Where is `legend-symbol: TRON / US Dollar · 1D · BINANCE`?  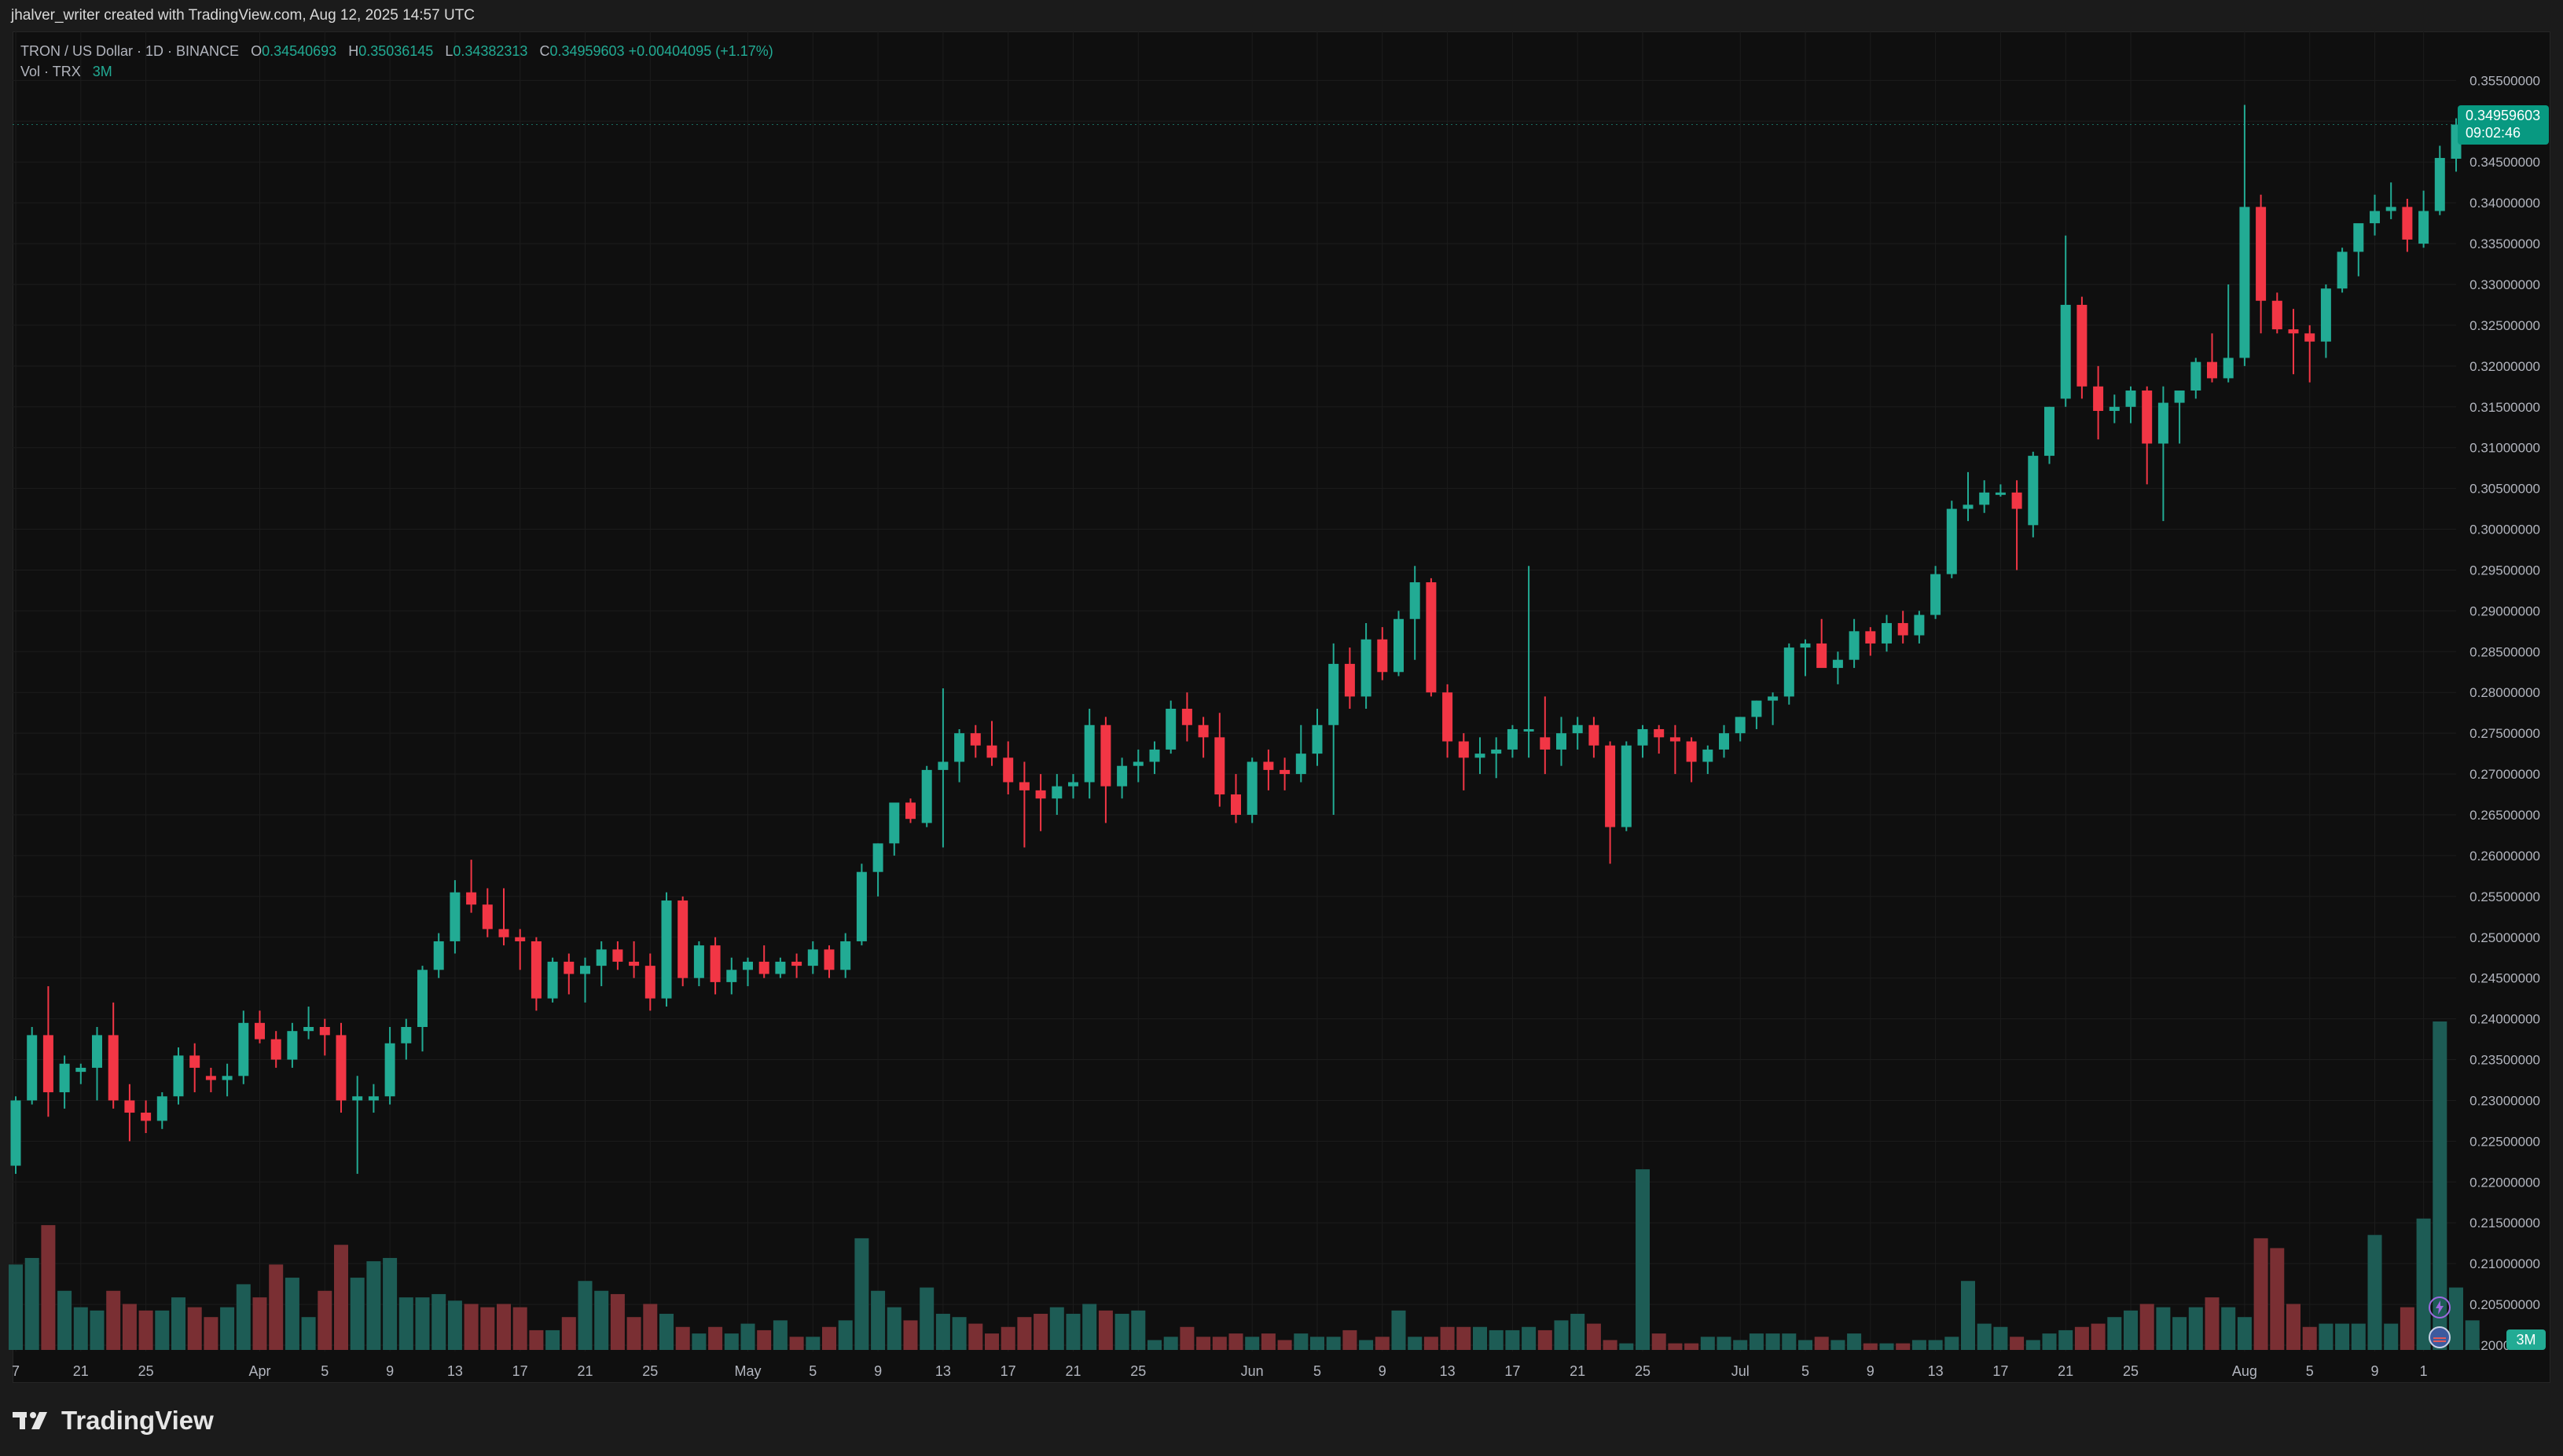
legend-symbol: TRON / US Dollar · 1D · BINANCE is located at coordinates (130, 51).